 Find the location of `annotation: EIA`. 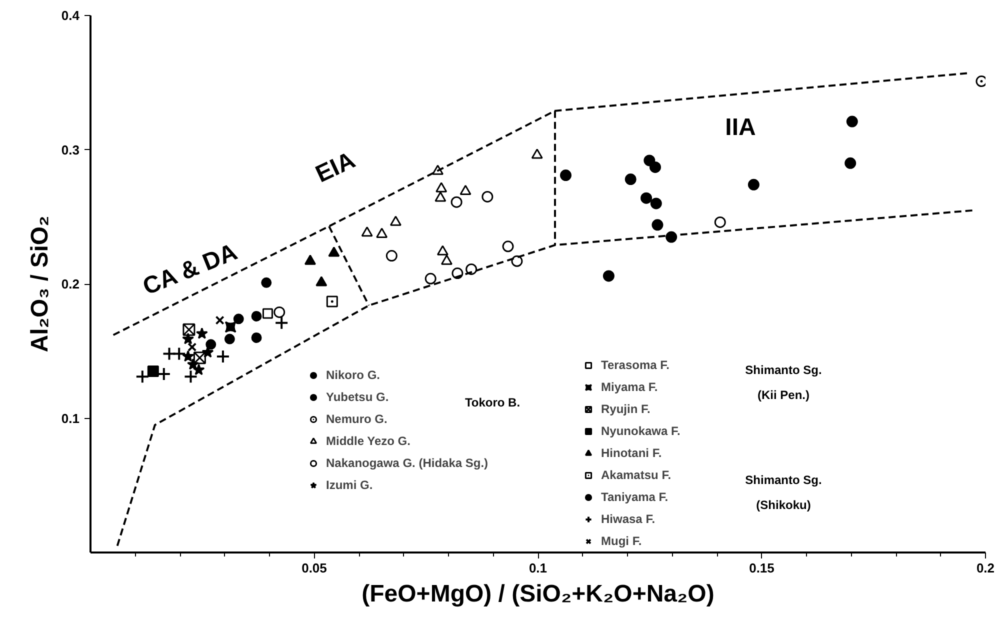

annotation: EIA is located at coordinates (336, 167).